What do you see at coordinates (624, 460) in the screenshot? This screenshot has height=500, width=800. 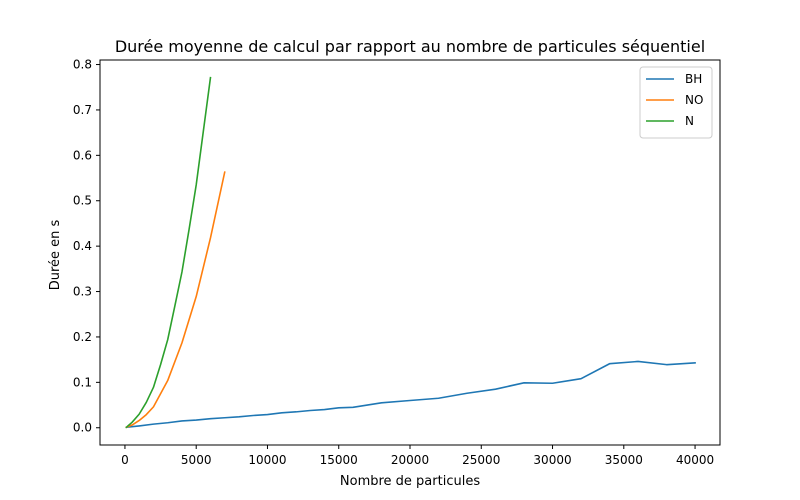 I see `x-tick-label: 35000` at bounding box center [624, 460].